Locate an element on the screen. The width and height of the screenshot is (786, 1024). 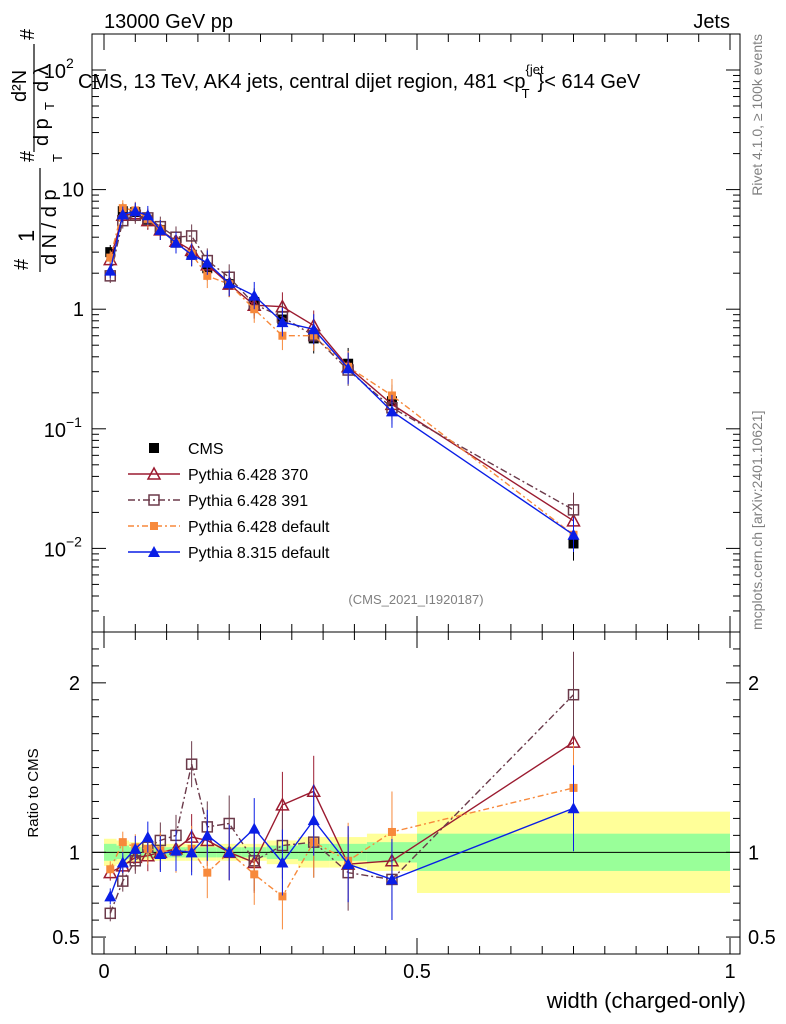
legend-marker-pdef is located at coordinates (154, 526).